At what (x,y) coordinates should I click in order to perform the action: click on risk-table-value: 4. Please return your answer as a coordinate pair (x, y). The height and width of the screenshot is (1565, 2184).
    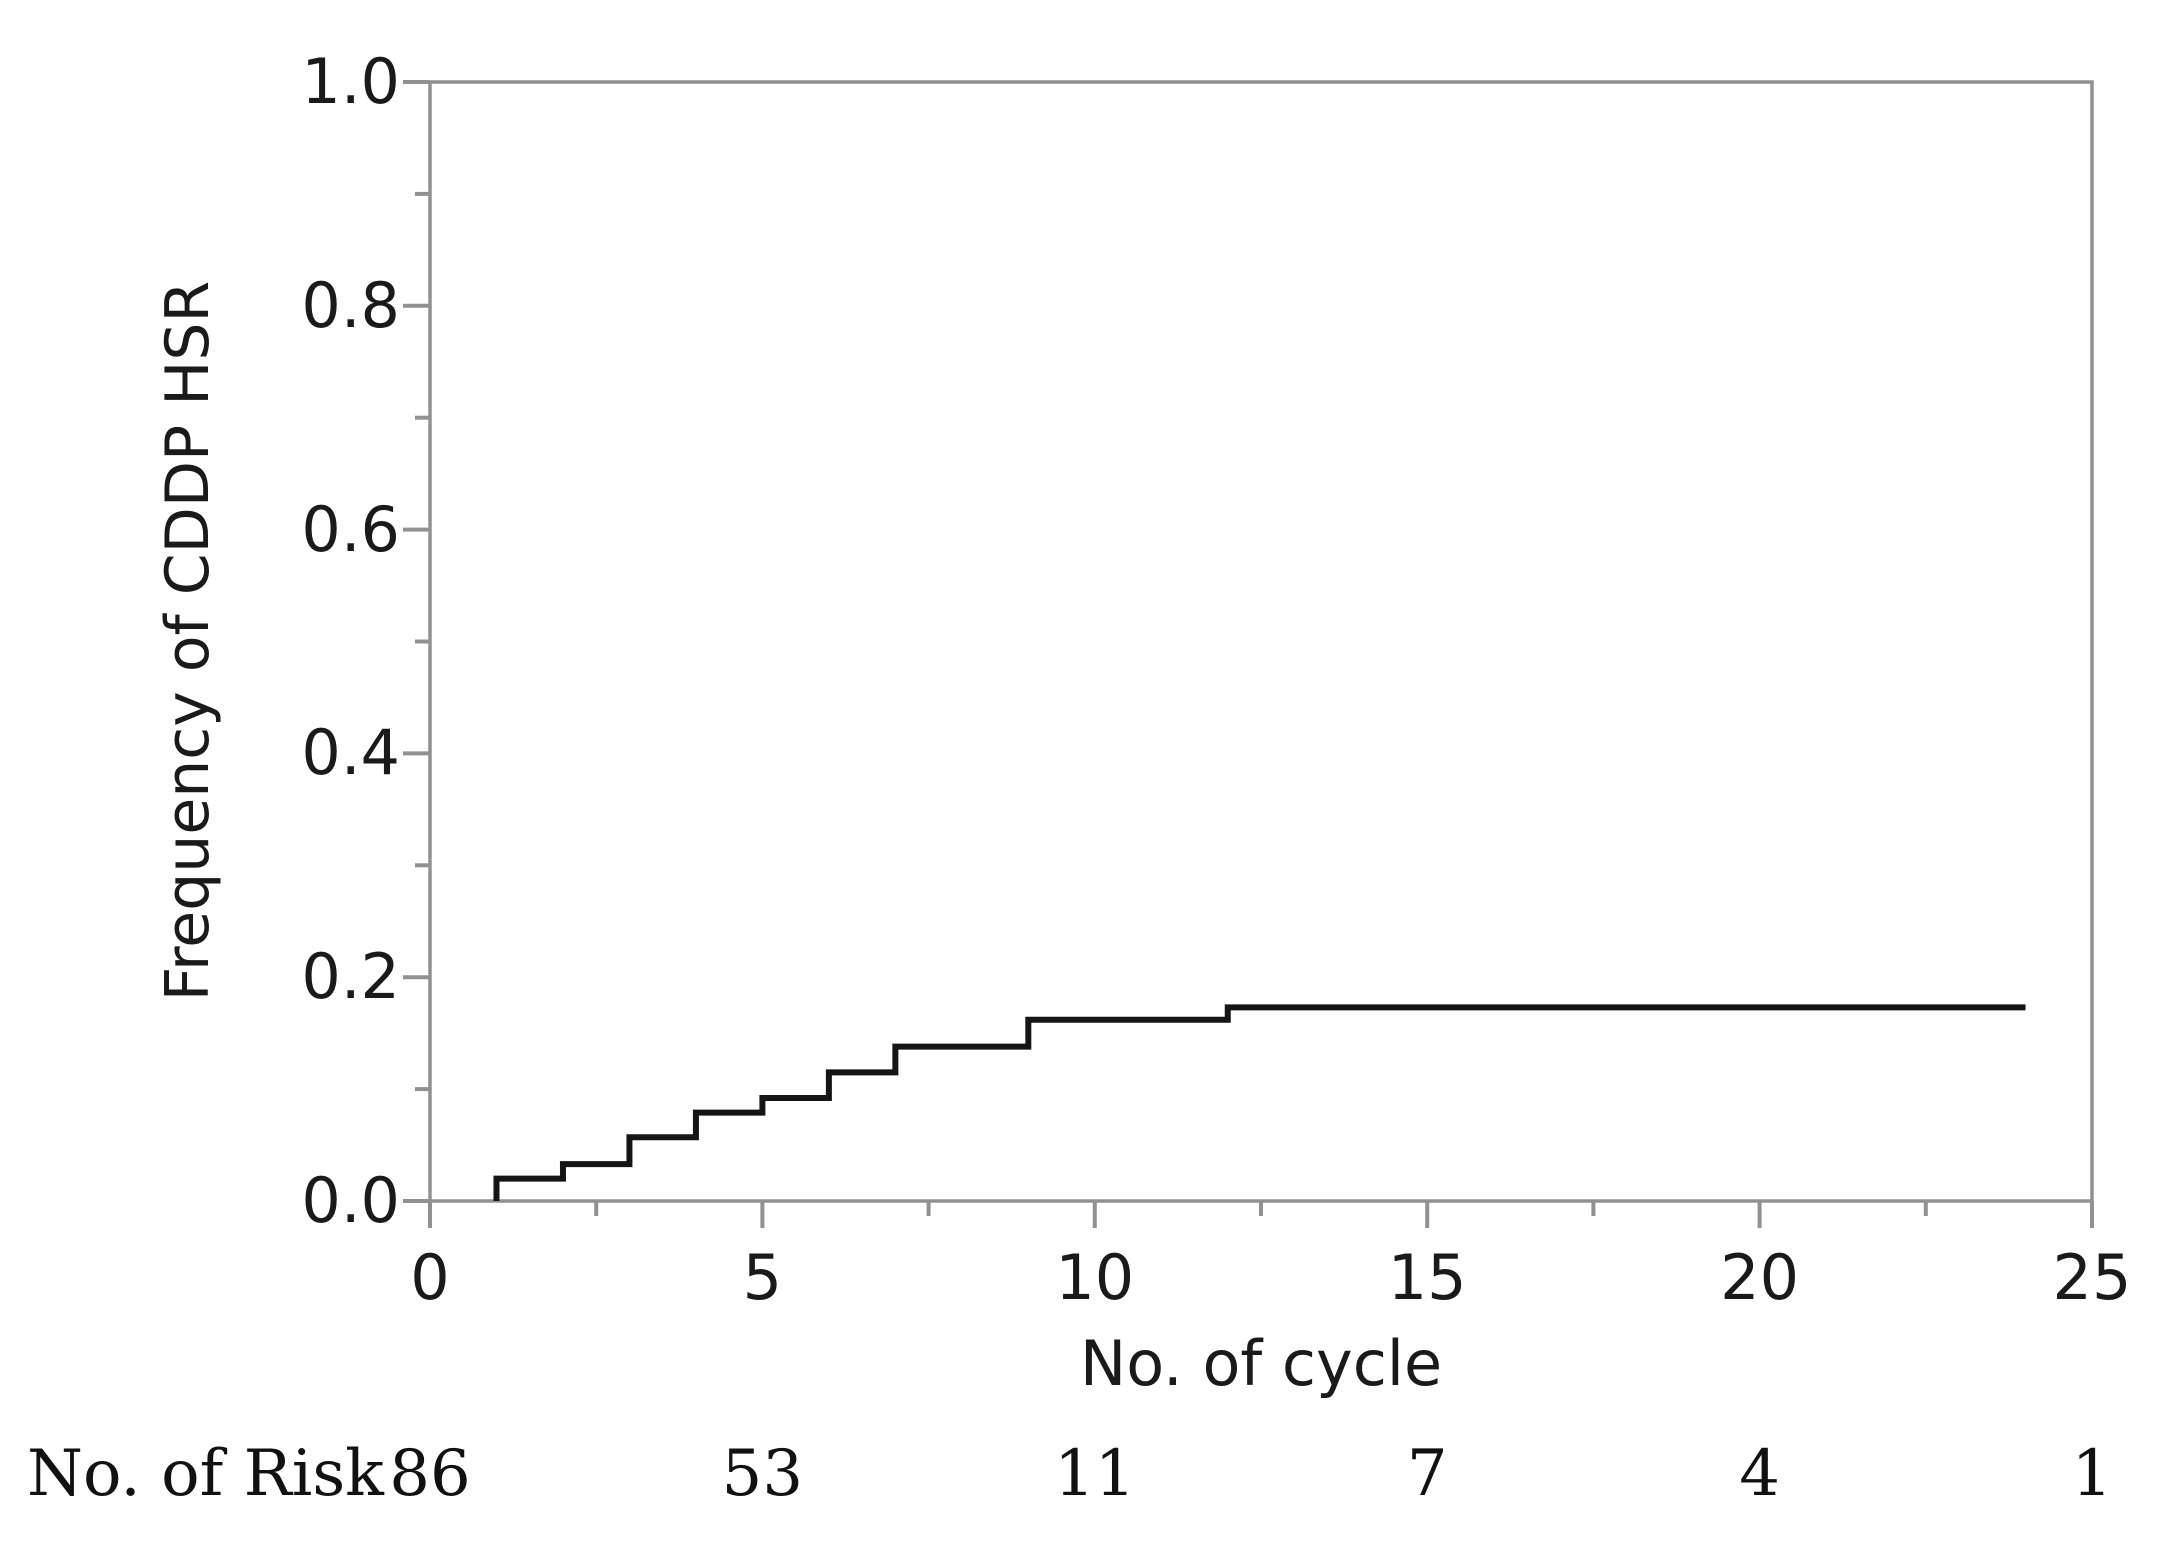
    Looking at the image, I should click on (1759, 1474).